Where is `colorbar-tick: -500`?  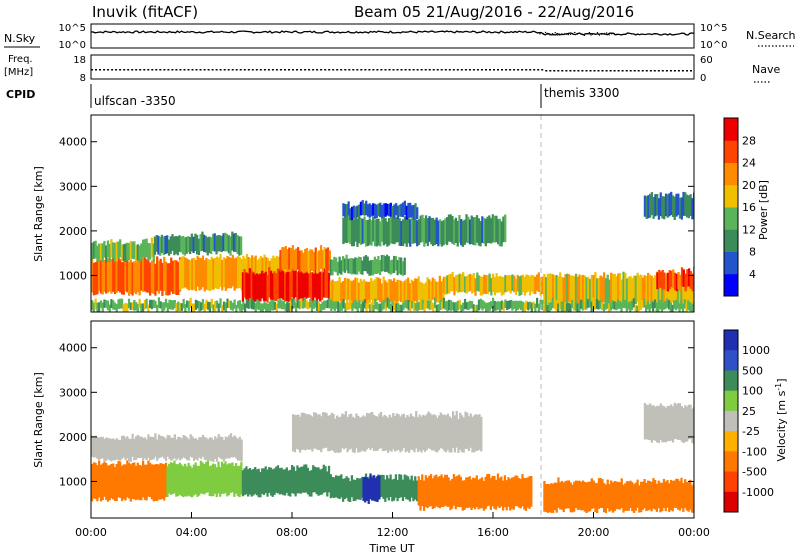
colorbar-tick: -500 is located at coordinates (754, 472).